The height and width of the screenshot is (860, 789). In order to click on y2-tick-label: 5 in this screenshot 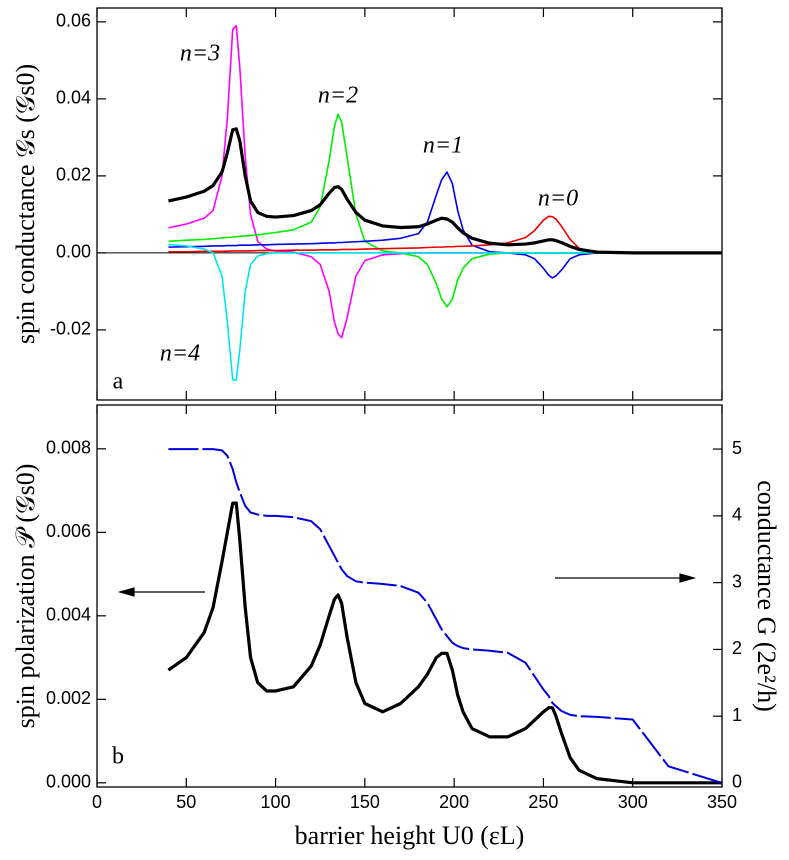, I will do `click(737, 448)`.